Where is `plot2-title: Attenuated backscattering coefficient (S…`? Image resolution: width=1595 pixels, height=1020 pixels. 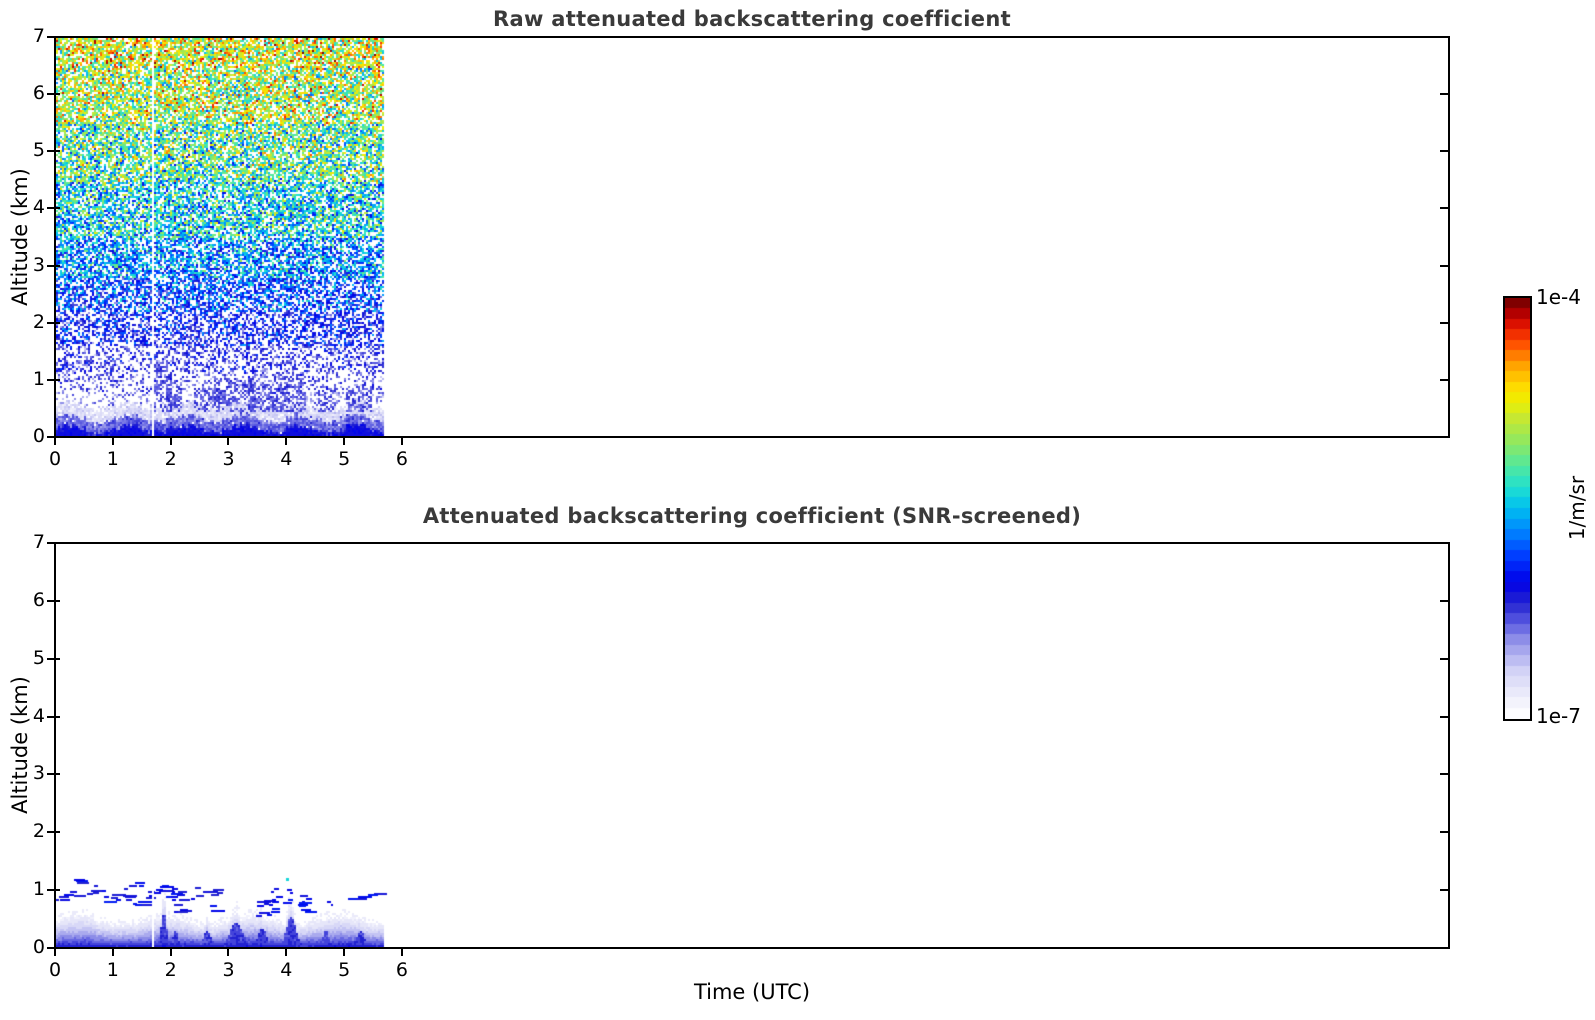
plot2-title: Attenuated backscattering coefficient (S… is located at coordinates (752, 516).